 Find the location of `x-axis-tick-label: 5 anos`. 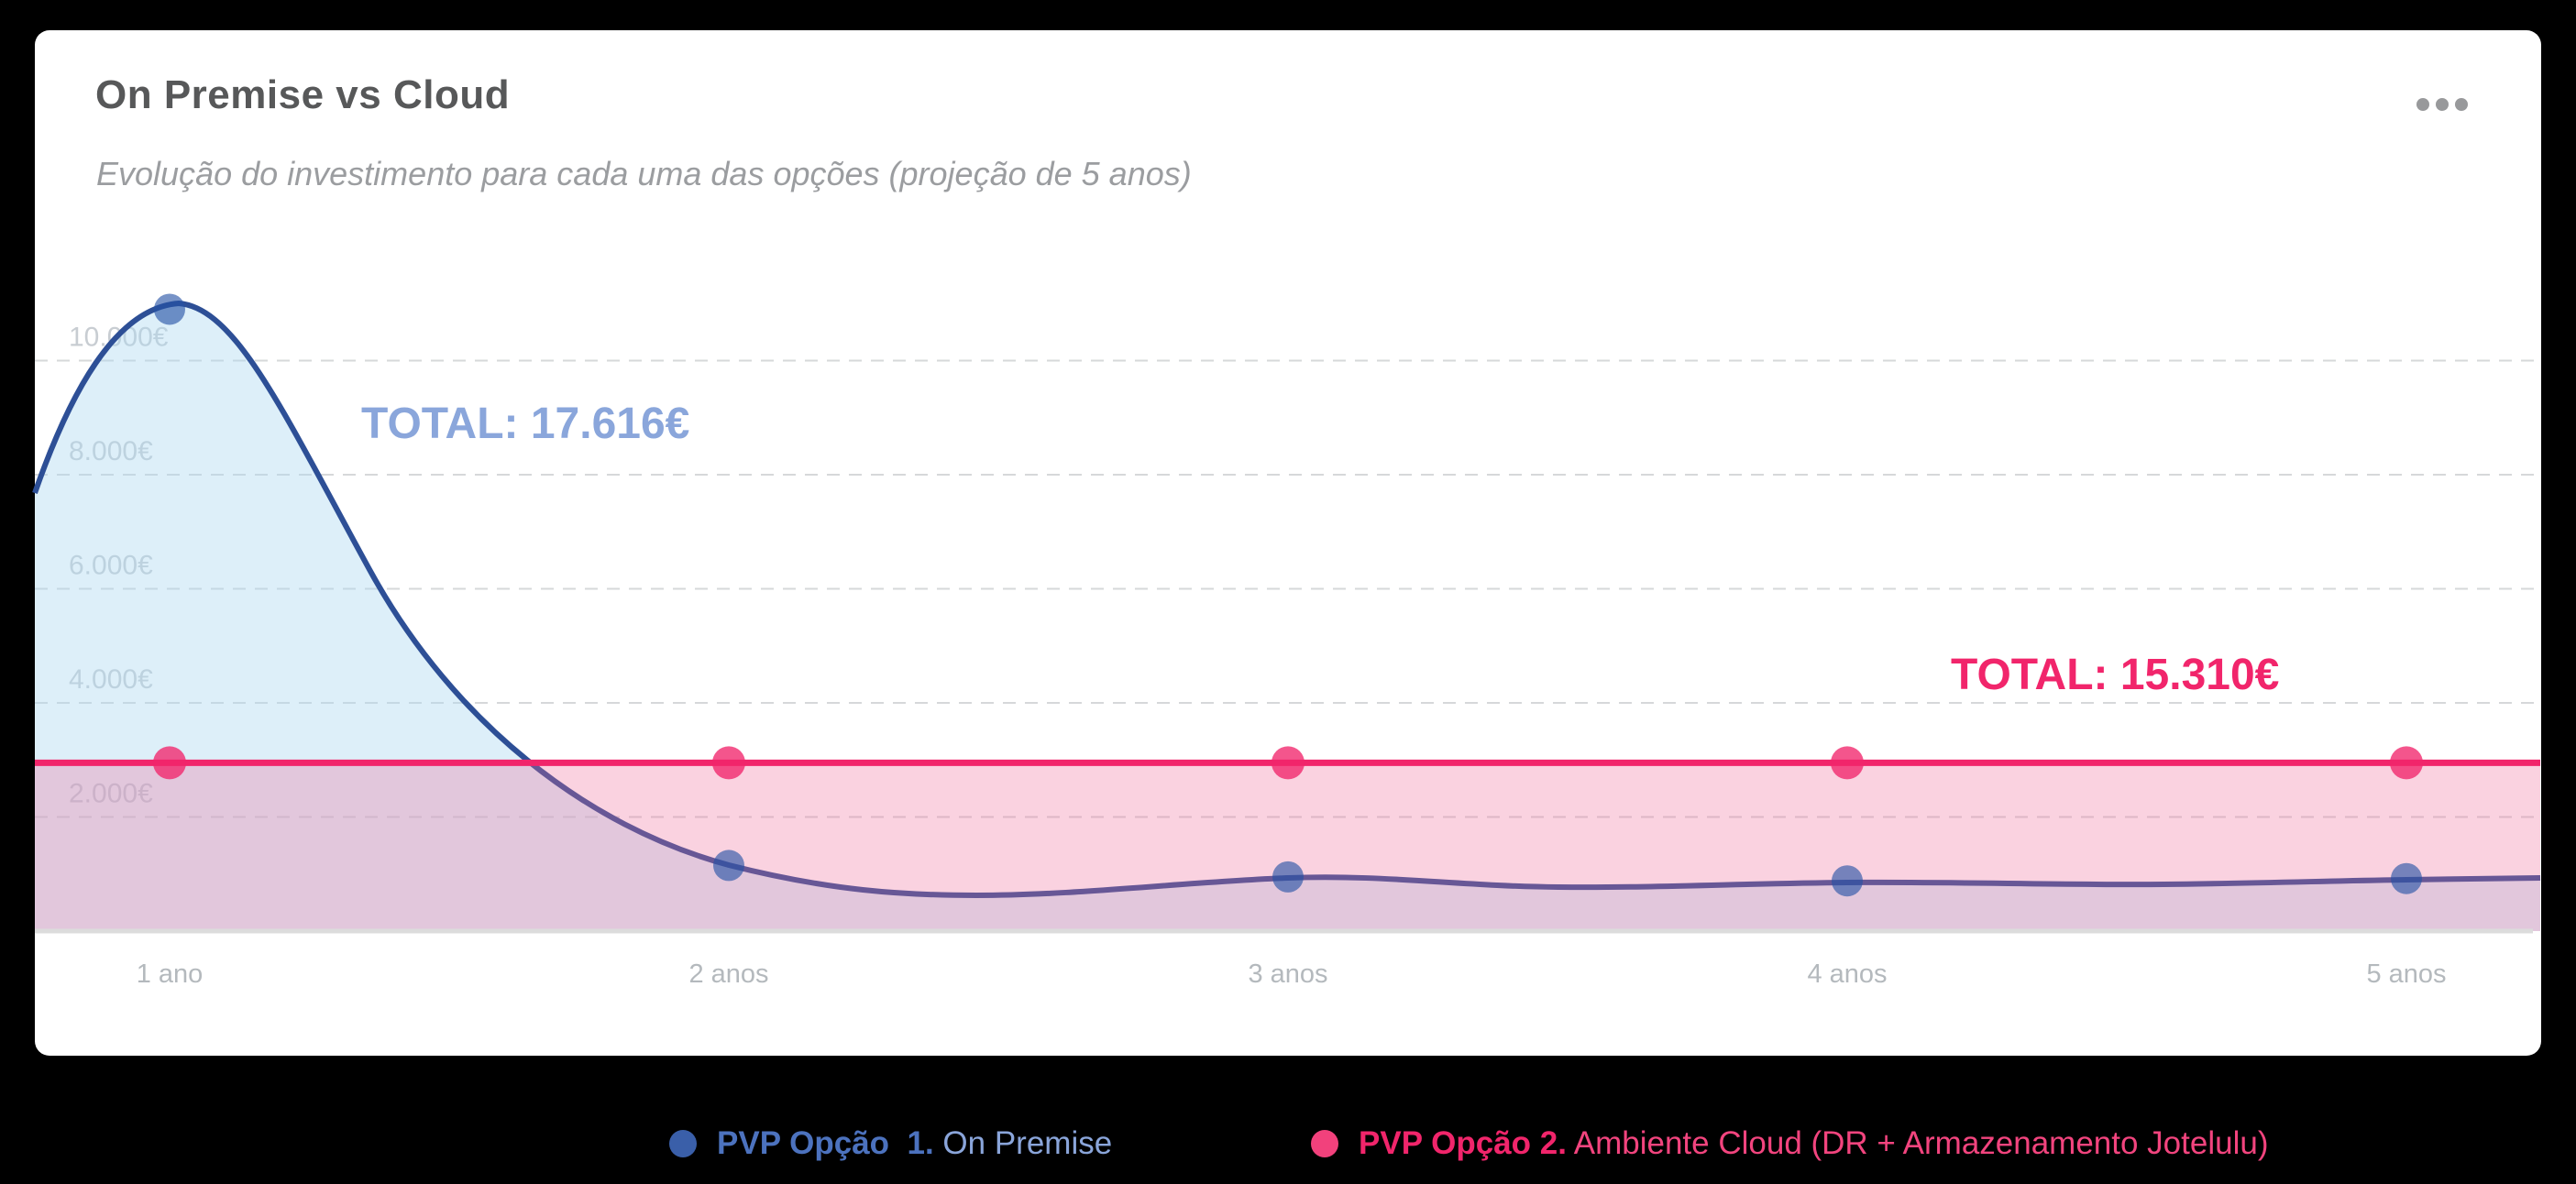

x-axis-tick-label: 5 anos is located at coordinates (2406, 974).